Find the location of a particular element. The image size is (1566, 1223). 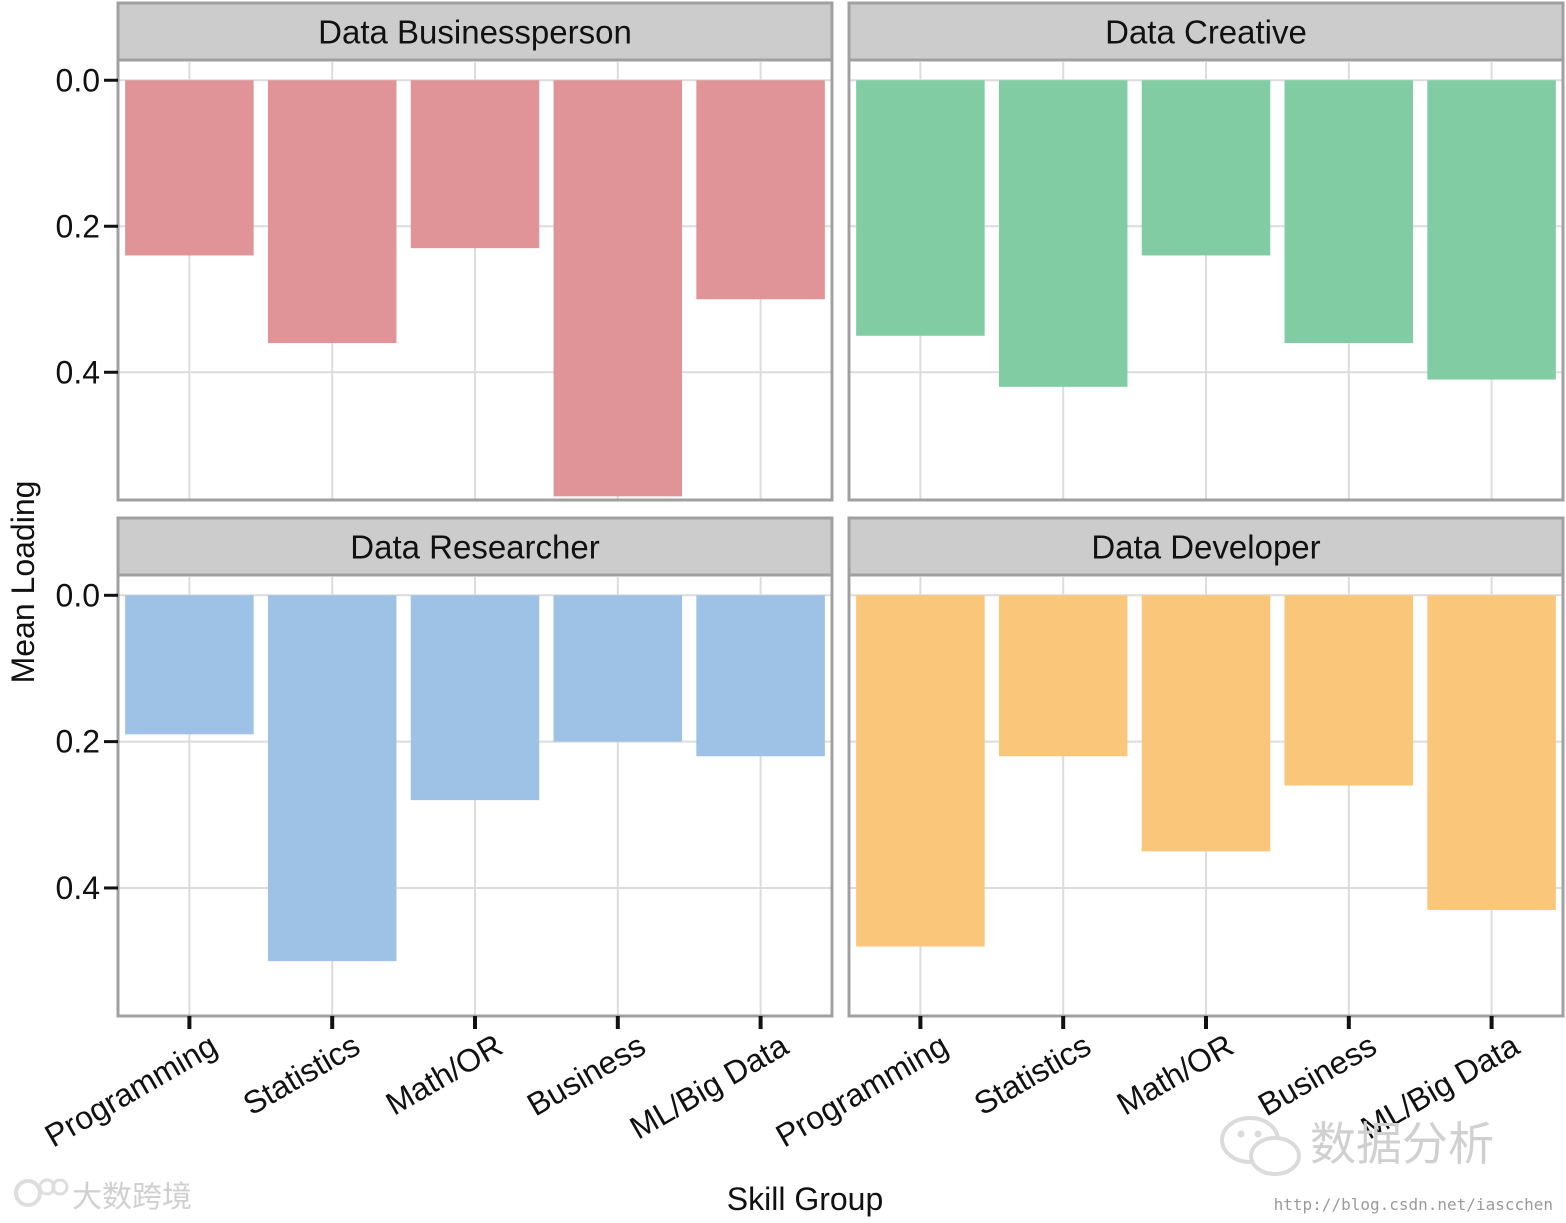

watermark-top-right: 数据分析 is located at coordinates (1357, 1146).